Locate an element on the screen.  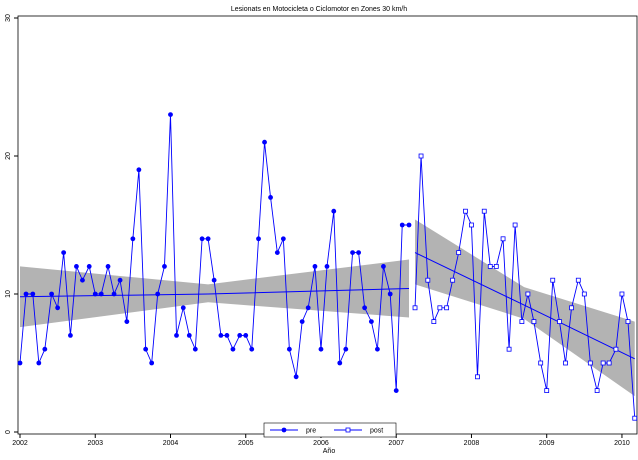
legend-label: post is located at coordinates (376, 431).